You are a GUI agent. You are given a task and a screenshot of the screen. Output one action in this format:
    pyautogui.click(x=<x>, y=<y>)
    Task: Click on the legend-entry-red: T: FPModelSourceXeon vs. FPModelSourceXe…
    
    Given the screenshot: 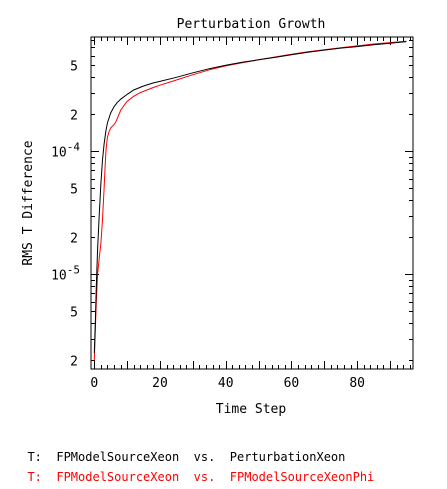 What is the action you would take?
    pyautogui.click(x=193, y=470)
    